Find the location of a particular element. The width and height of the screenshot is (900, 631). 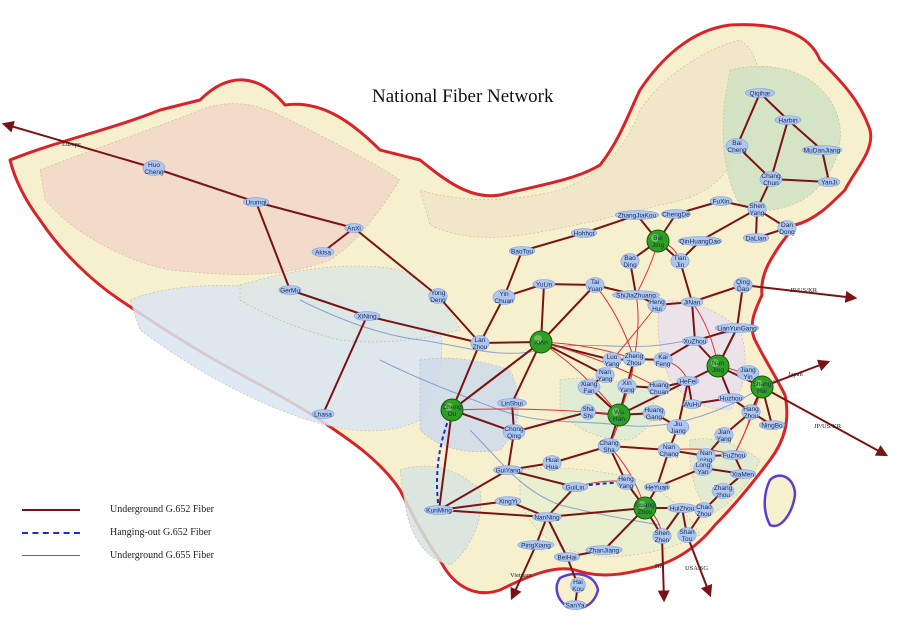

city-node-heyuan: HeYuan is located at coordinates (657, 487).